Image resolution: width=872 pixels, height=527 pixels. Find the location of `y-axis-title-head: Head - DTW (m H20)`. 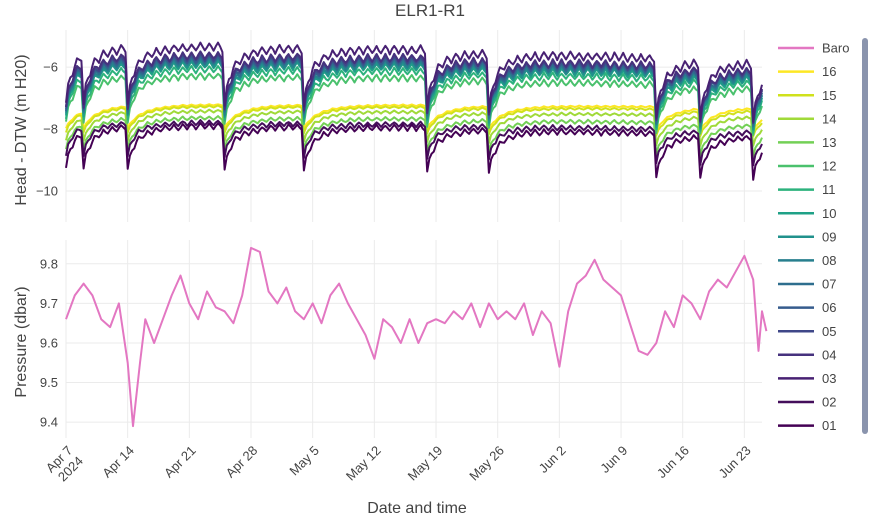

y-axis-title-head: Head - DTW (m H20) is located at coordinates (21, 129).